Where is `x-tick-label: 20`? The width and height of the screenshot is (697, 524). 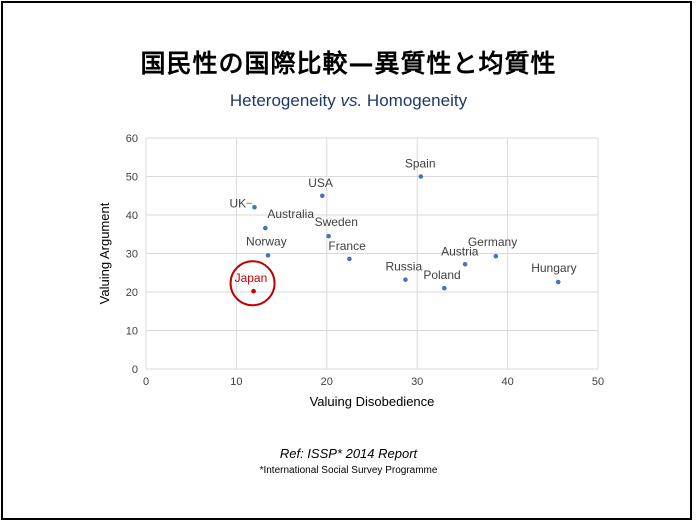
x-tick-label: 20 is located at coordinates (327, 382).